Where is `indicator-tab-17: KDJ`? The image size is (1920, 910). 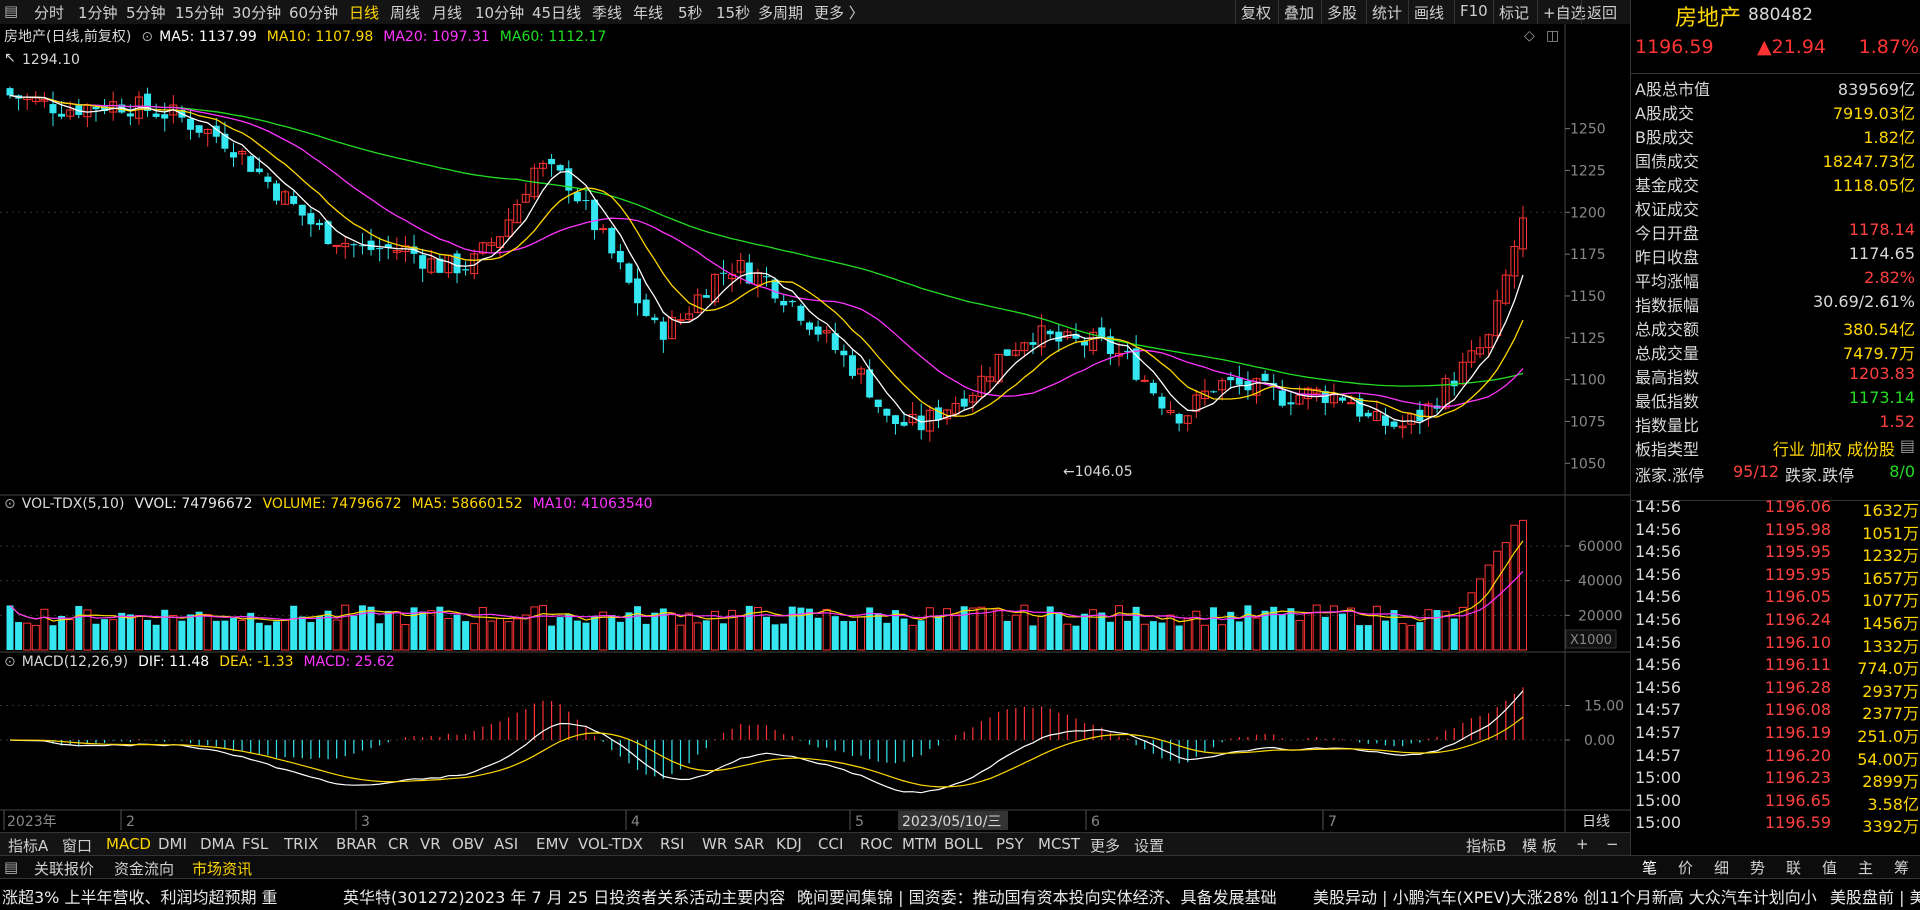 indicator-tab-17: KDJ is located at coordinates (789, 844).